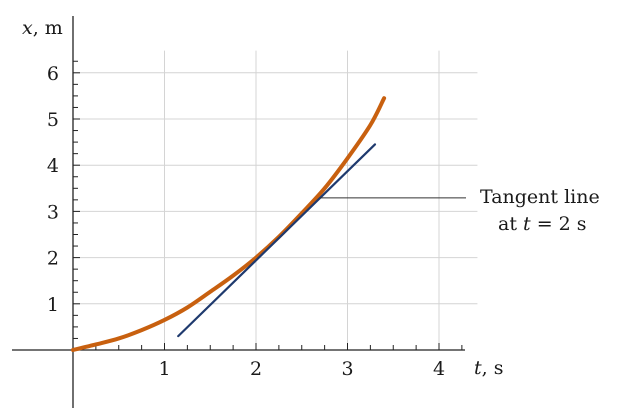  Describe the element at coordinates (53, 74) in the screenshot. I see `y-tick-label-6: 6` at that location.